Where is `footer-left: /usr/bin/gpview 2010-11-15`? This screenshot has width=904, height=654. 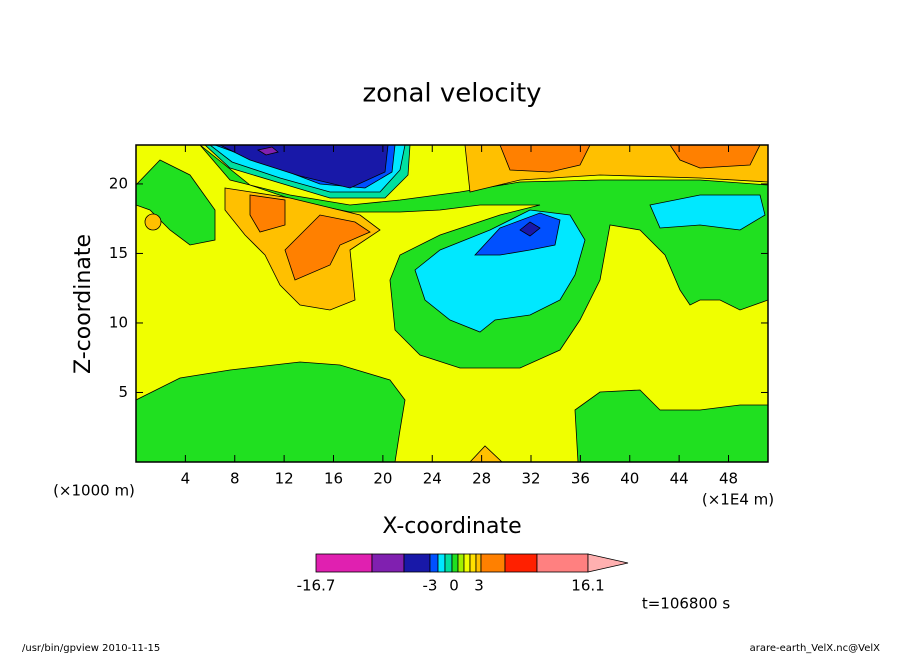 footer-left: /usr/bin/gpview 2010-11-15 is located at coordinates (91, 648).